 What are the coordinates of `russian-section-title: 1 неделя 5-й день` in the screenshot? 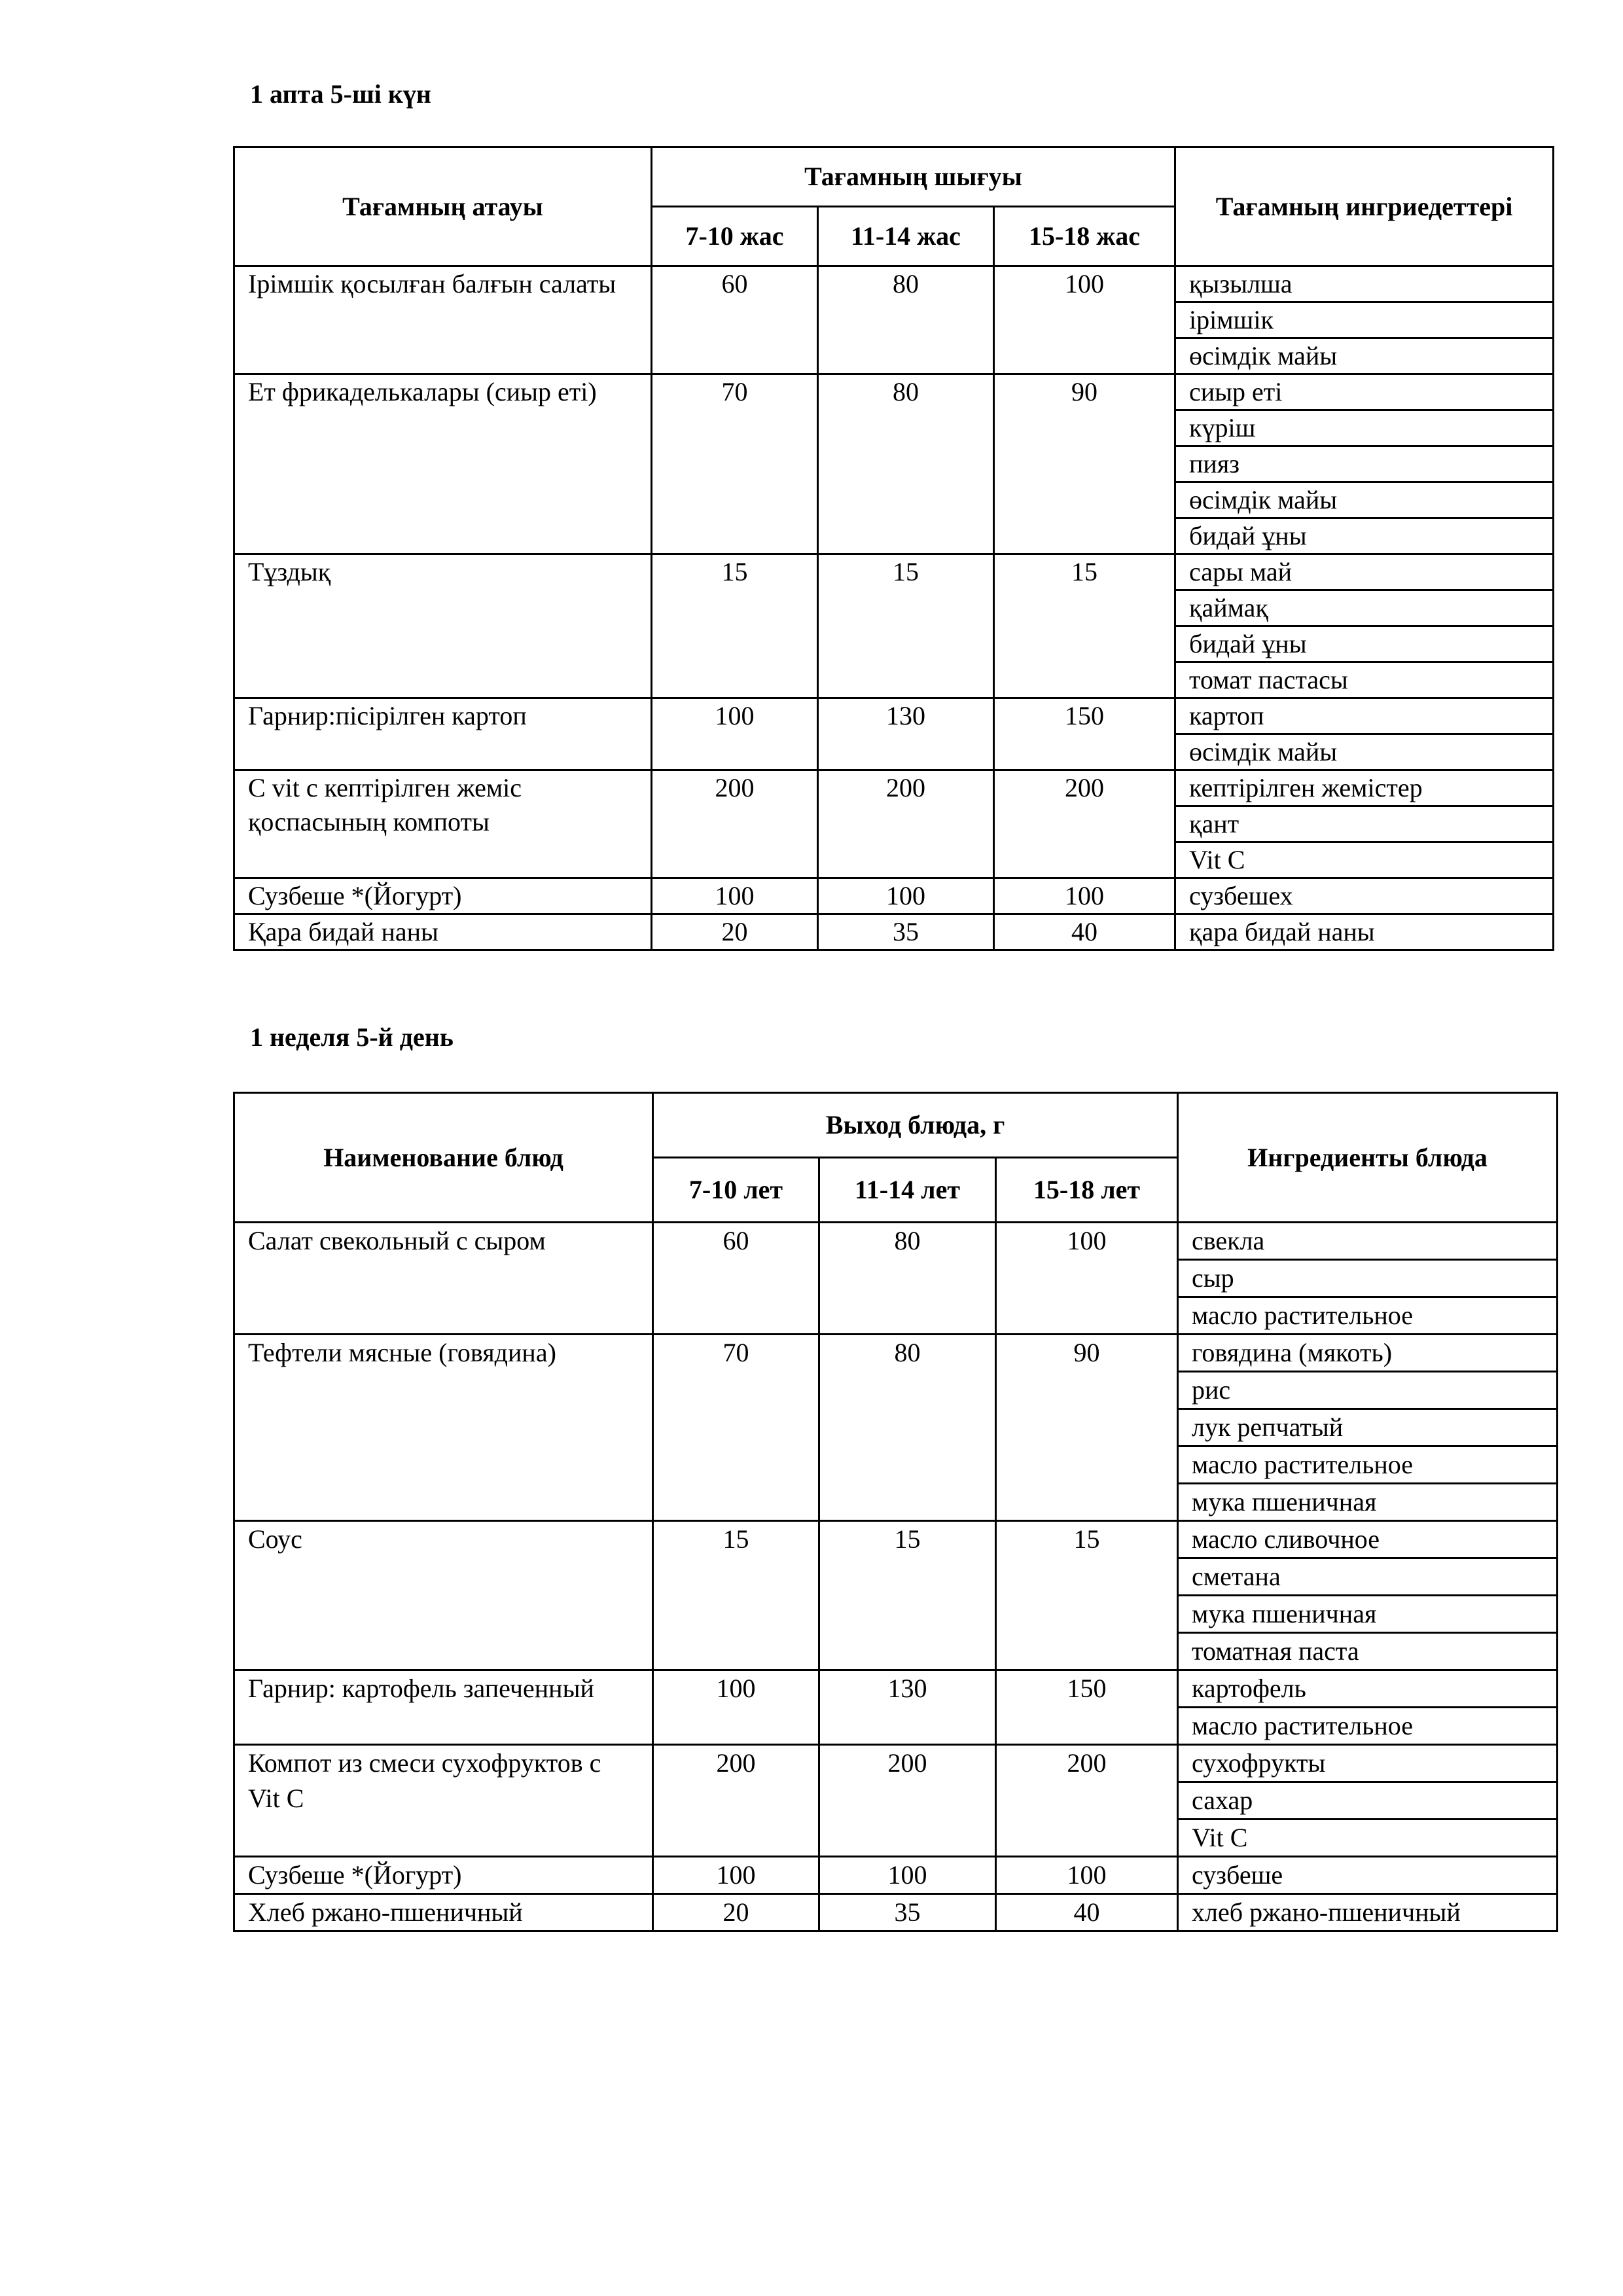 It's located at (352, 1037).